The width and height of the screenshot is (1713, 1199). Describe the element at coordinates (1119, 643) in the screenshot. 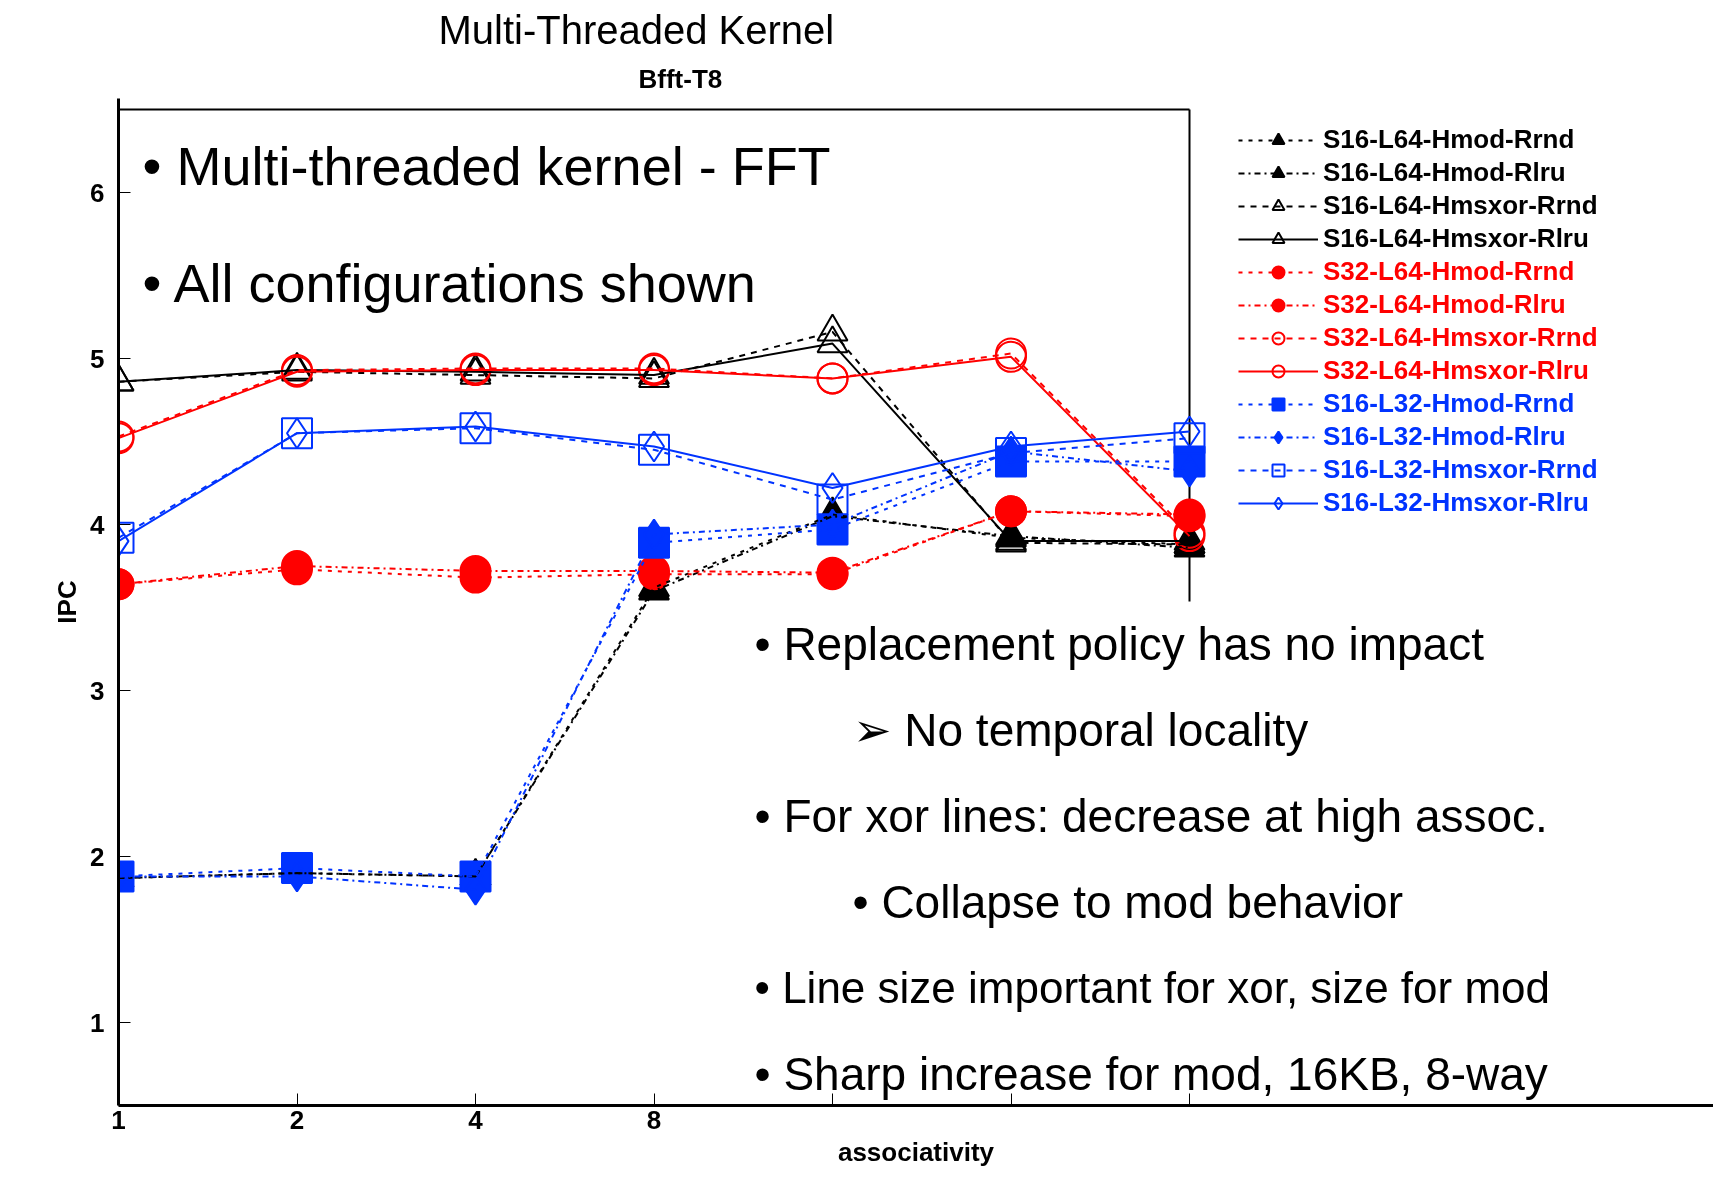

I see `annotation: • Replacement policy has no impact` at that location.